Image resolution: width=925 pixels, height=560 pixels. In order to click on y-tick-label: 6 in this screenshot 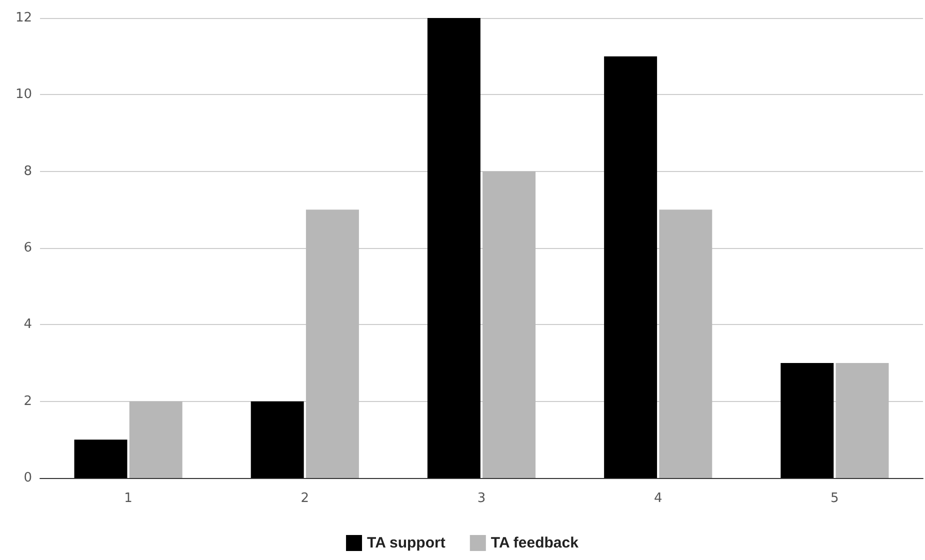, I will do `click(28, 248)`.